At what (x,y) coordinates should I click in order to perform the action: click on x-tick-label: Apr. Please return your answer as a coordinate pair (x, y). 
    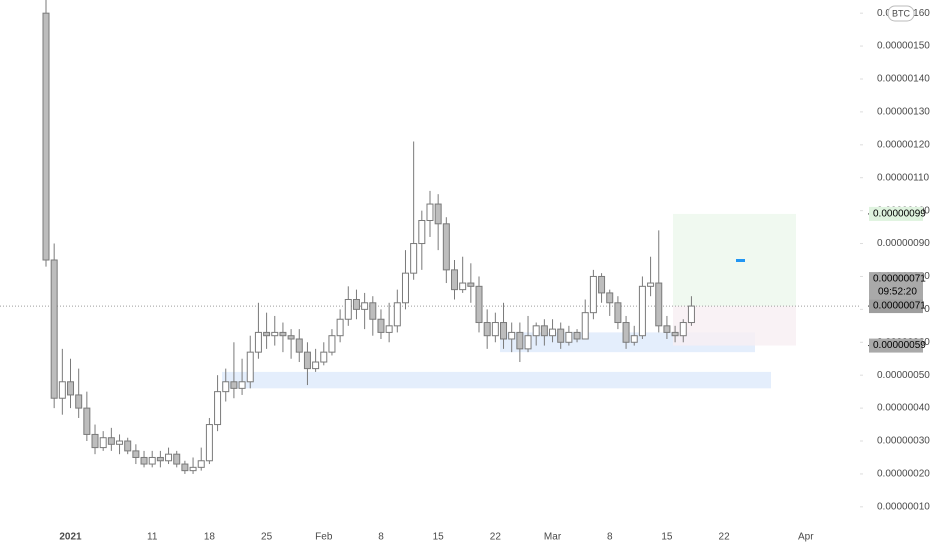
    Looking at the image, I should click on (806, 537).